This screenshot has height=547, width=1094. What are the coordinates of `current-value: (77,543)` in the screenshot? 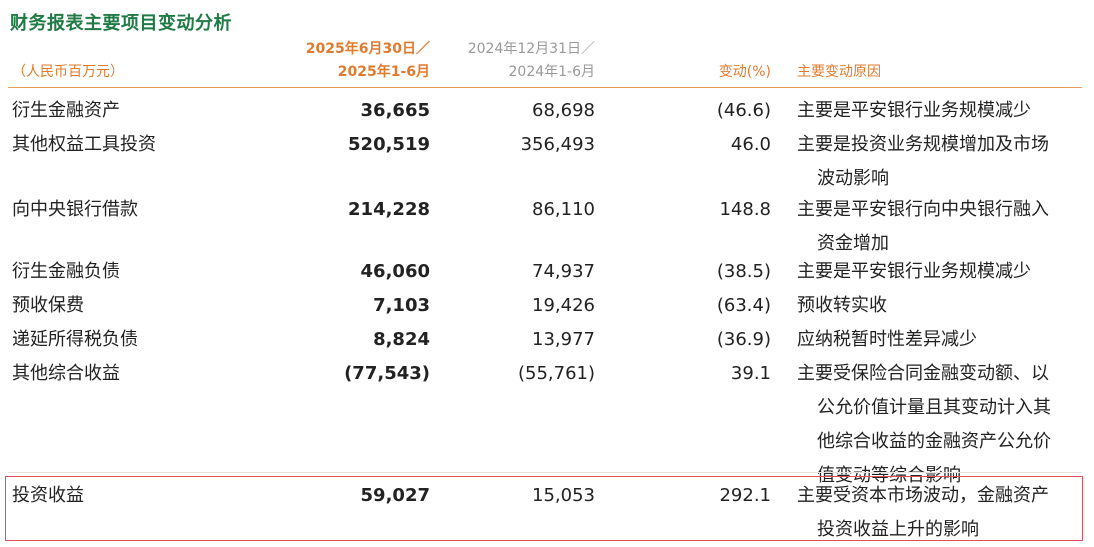 It's located at (387, 373).